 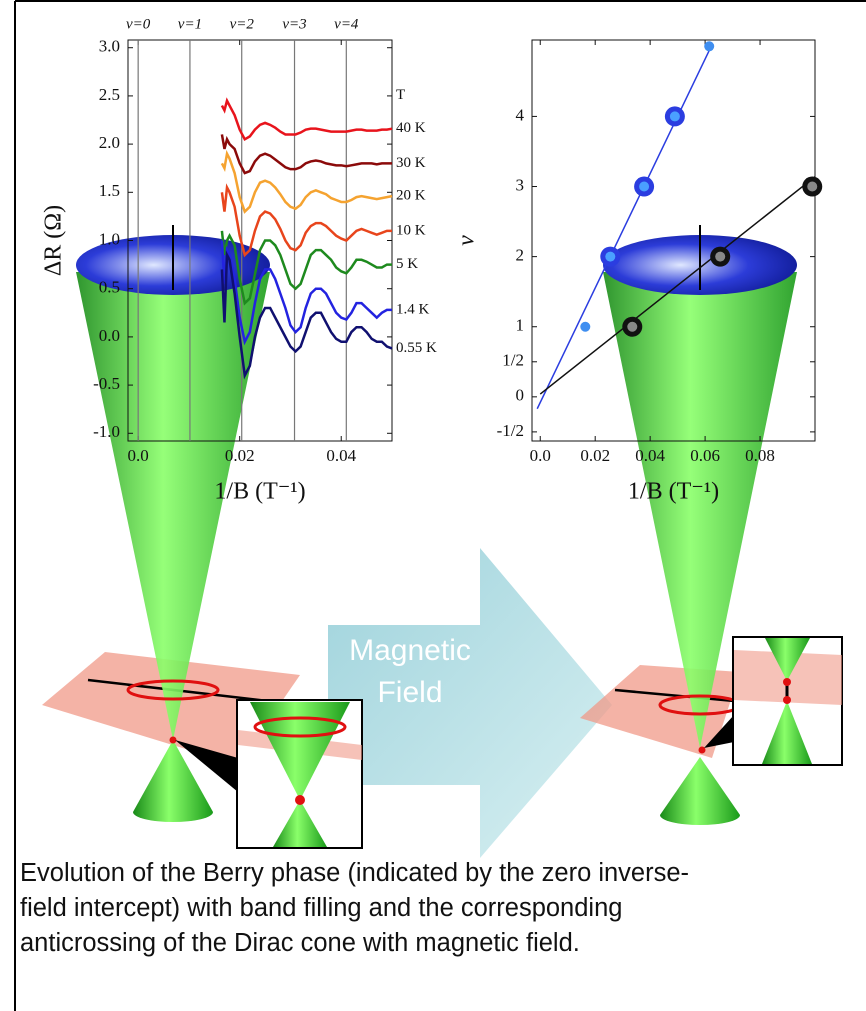 What do you see at coordinates (407, 264) in the screenshot?
I see `legend-label: 5 K` at bounding box center [407, 264].